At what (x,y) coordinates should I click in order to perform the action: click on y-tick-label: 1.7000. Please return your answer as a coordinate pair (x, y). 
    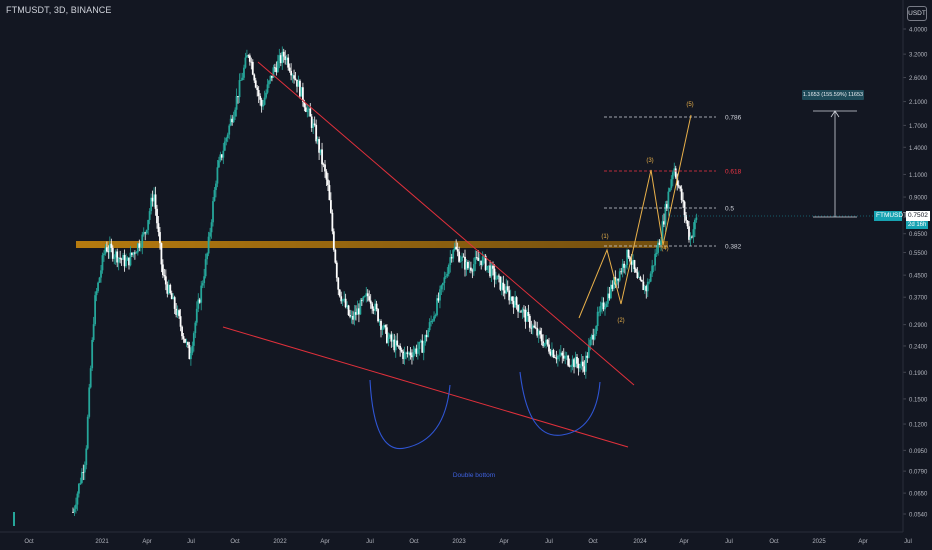
    Looking at the image, I should click on (918, 127).